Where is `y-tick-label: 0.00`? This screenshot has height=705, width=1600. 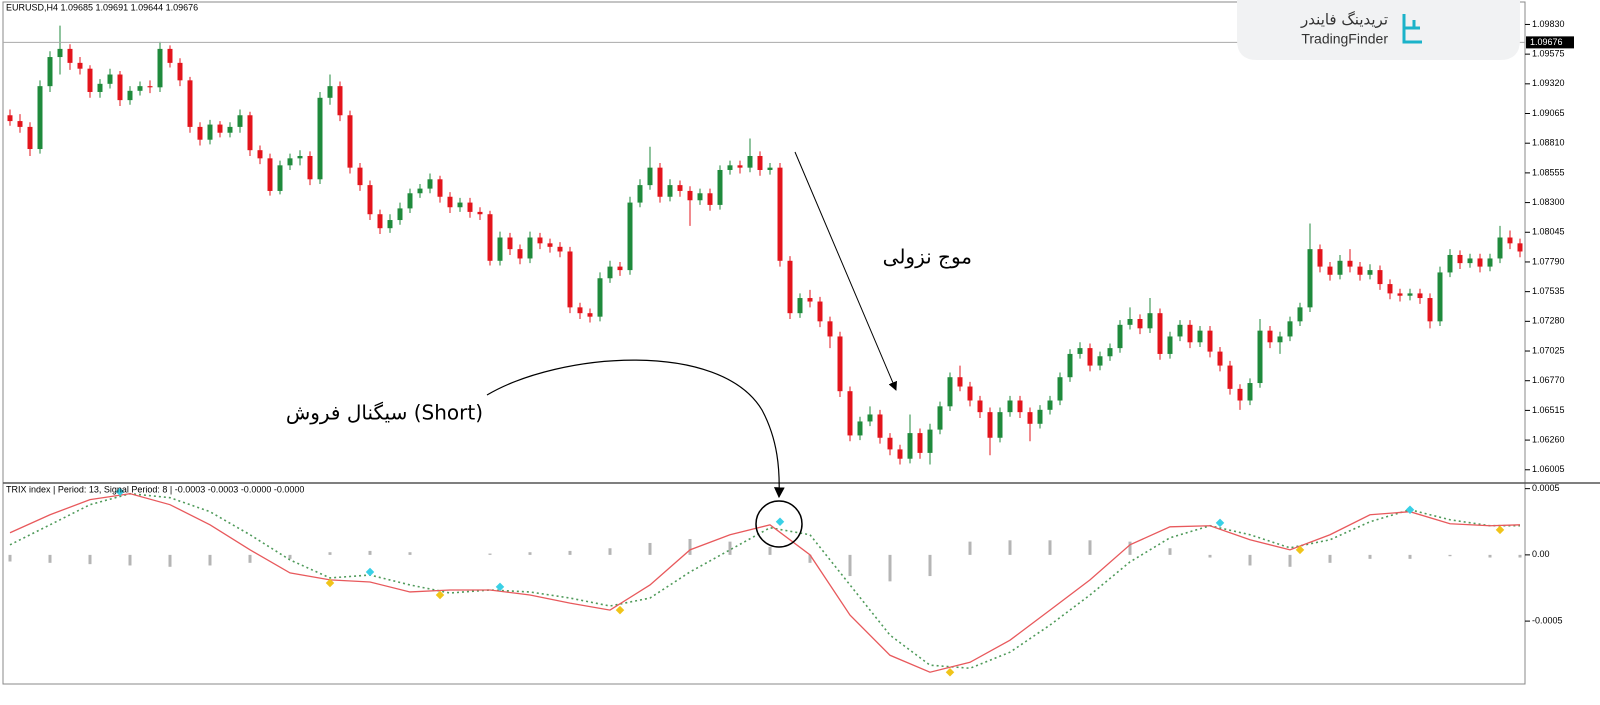 y-tick-label: 0.00 is located at coordinates (1541, 554).